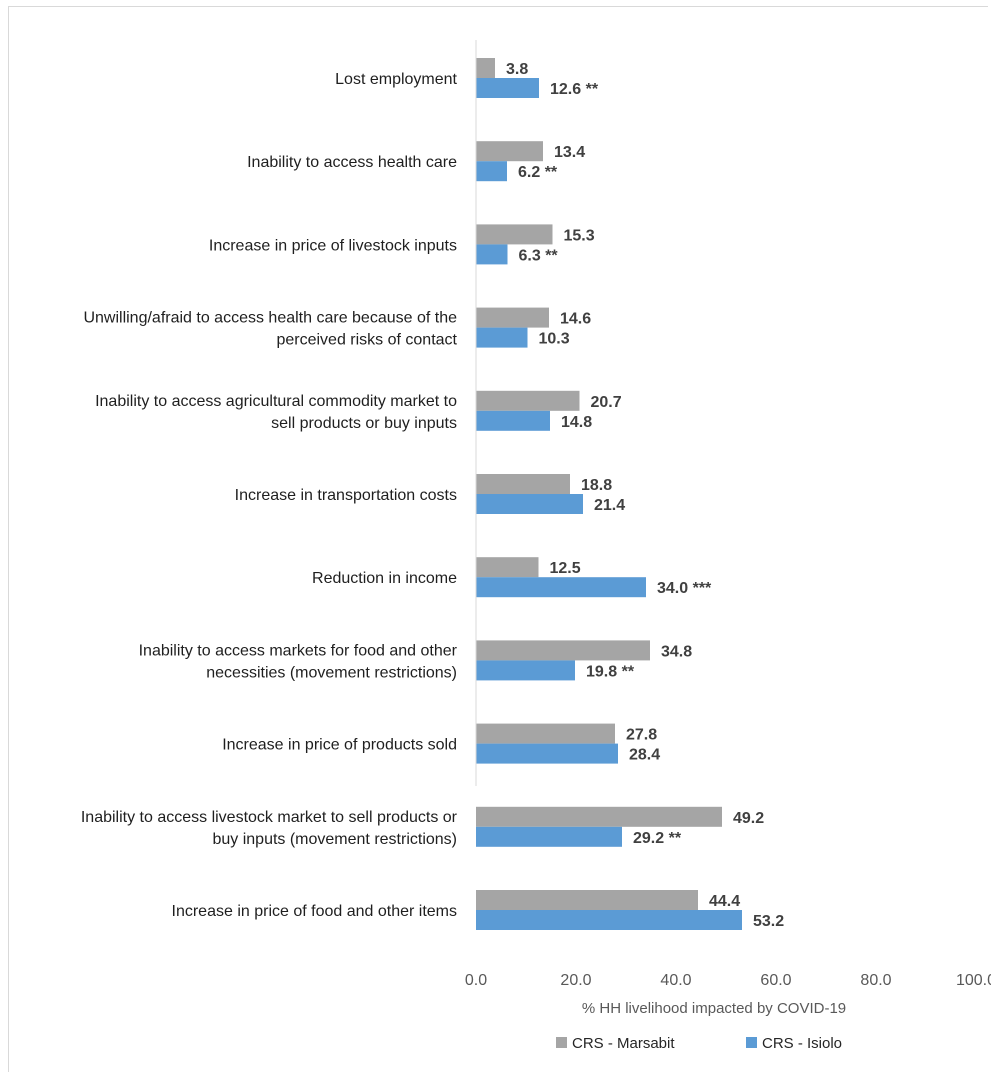 This screenshot has height=1078, width=991. I want to click on value-label-isiolo: 53.2, so click(768, 921).